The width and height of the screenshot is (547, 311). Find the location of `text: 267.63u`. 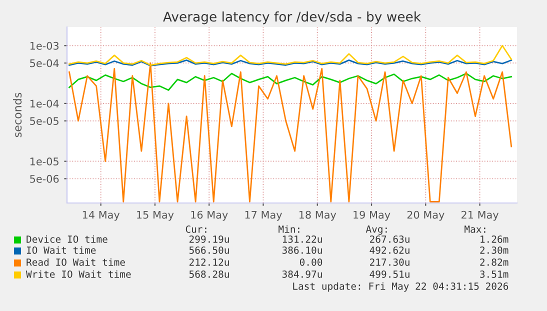

text: 267.63u is located at coordinates (390, 239).